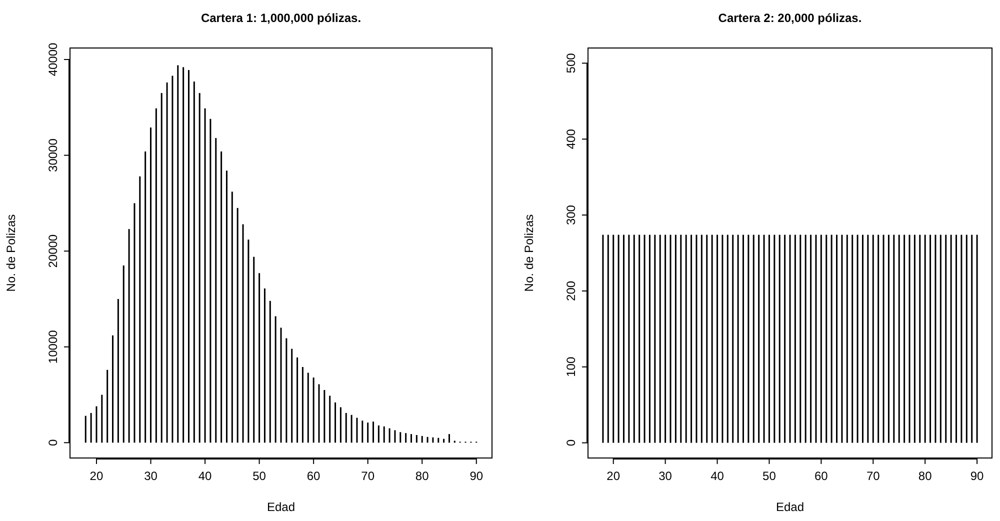  What do you see at coordinates (571, 215) in the screenshot?
I see `y-tick-label: 300` at bounding box center [571, 215].